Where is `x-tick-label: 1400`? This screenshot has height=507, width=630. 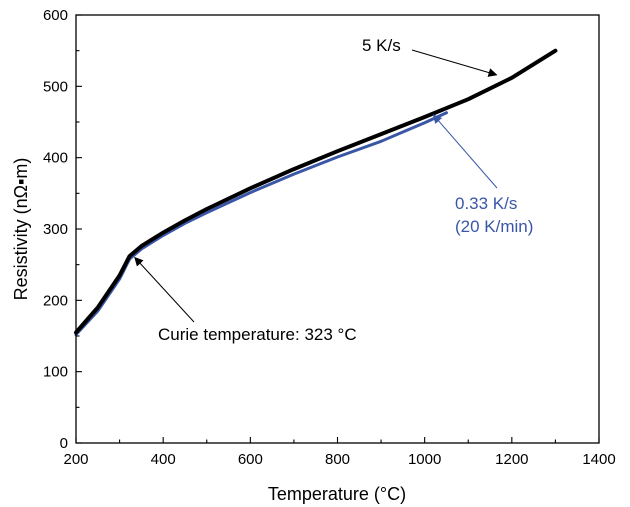
x-tick-label: 1400 is located at coordinates (598, 459).